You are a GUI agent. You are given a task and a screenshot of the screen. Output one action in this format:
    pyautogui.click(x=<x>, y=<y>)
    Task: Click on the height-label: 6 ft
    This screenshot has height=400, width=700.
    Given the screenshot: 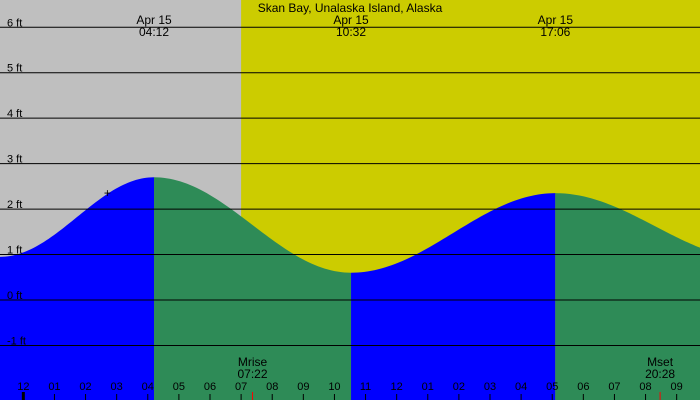 What is the action you would take?
    pyautogui.click(x=14, y=23)
    